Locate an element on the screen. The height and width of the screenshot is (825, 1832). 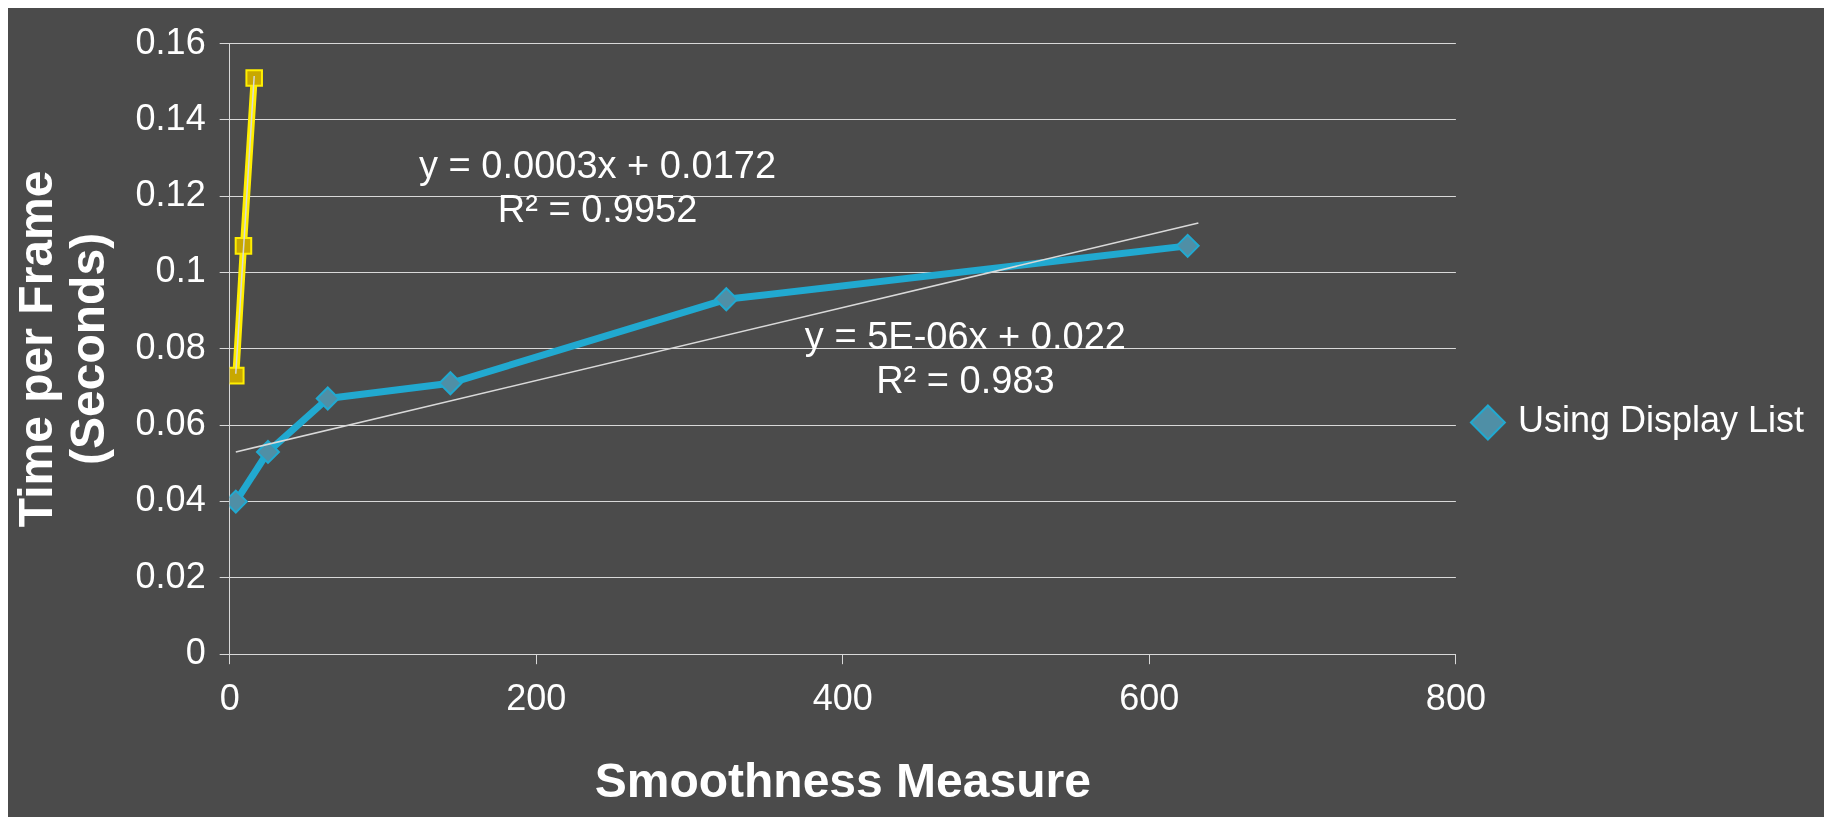
y-tick-label: 0.12 is located at coordinates (170, 194).